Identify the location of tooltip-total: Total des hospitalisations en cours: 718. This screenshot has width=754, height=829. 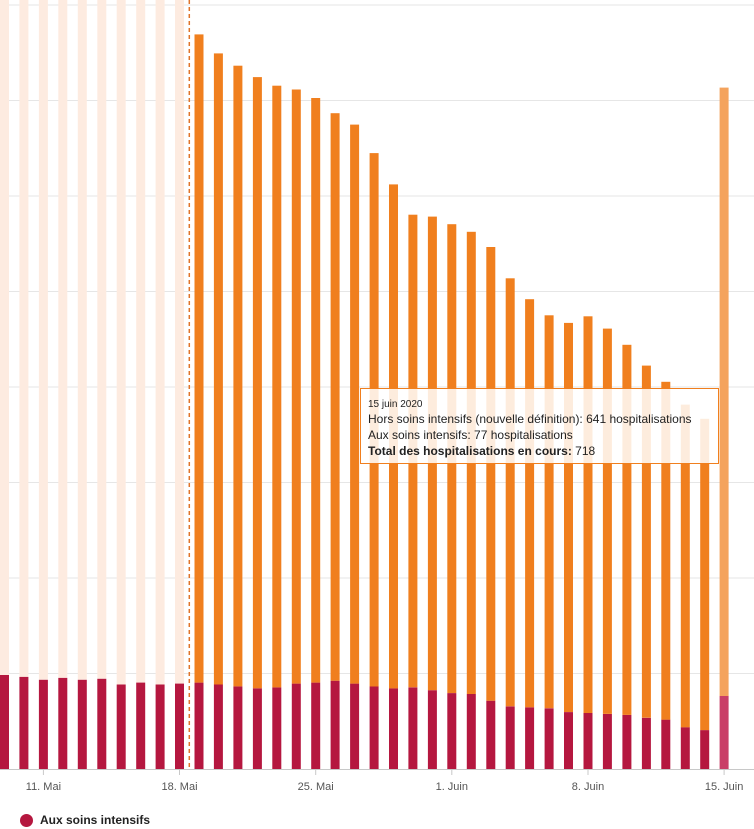
(539, 451).